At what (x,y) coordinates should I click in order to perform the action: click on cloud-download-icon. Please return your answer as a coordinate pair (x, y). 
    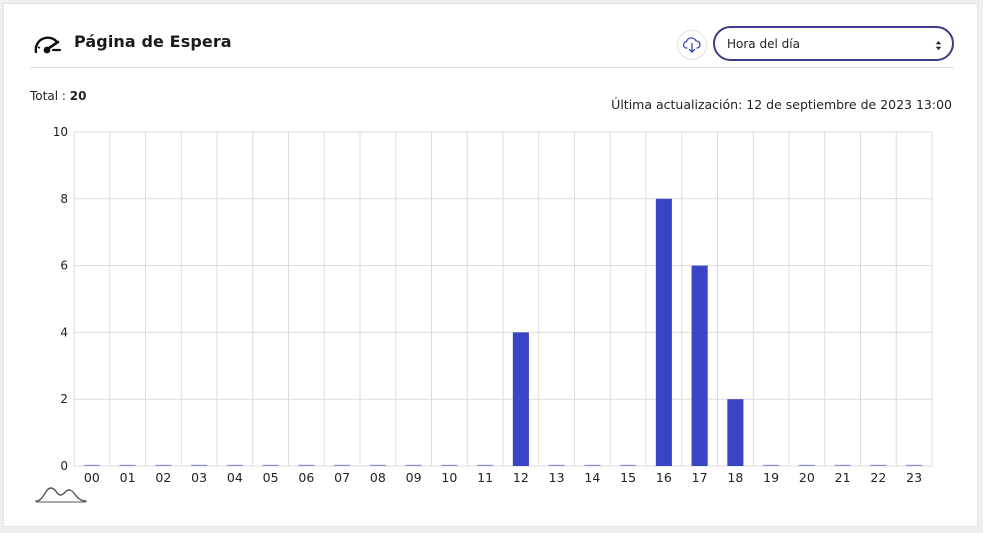
    Looking at the image, I should click on (691, 45).